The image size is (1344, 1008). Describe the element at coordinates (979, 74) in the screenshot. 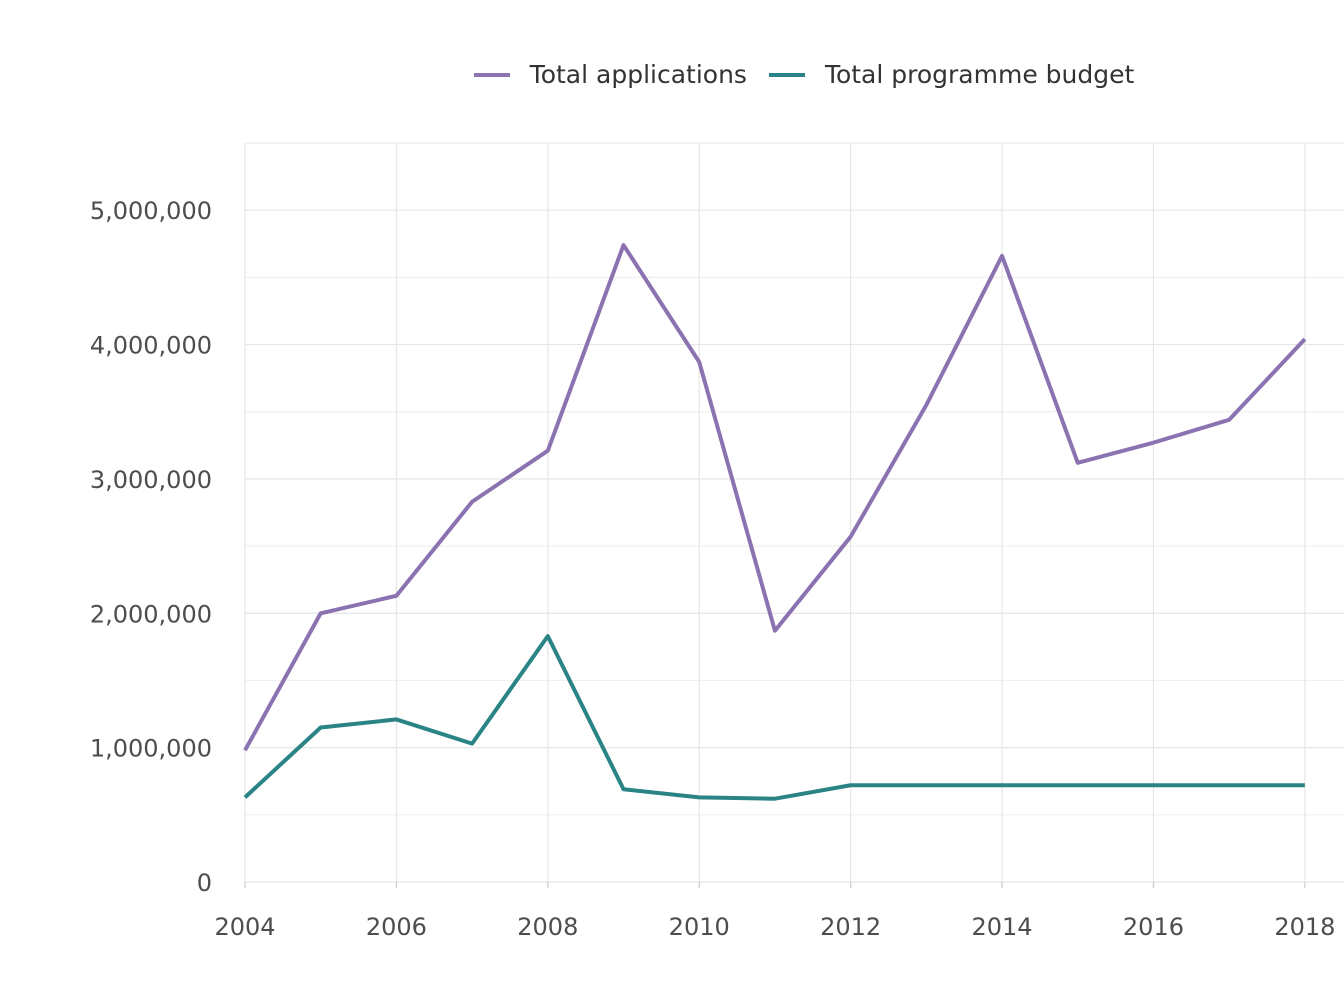

I see `legend-label-budget: Total programme budget` at that location.